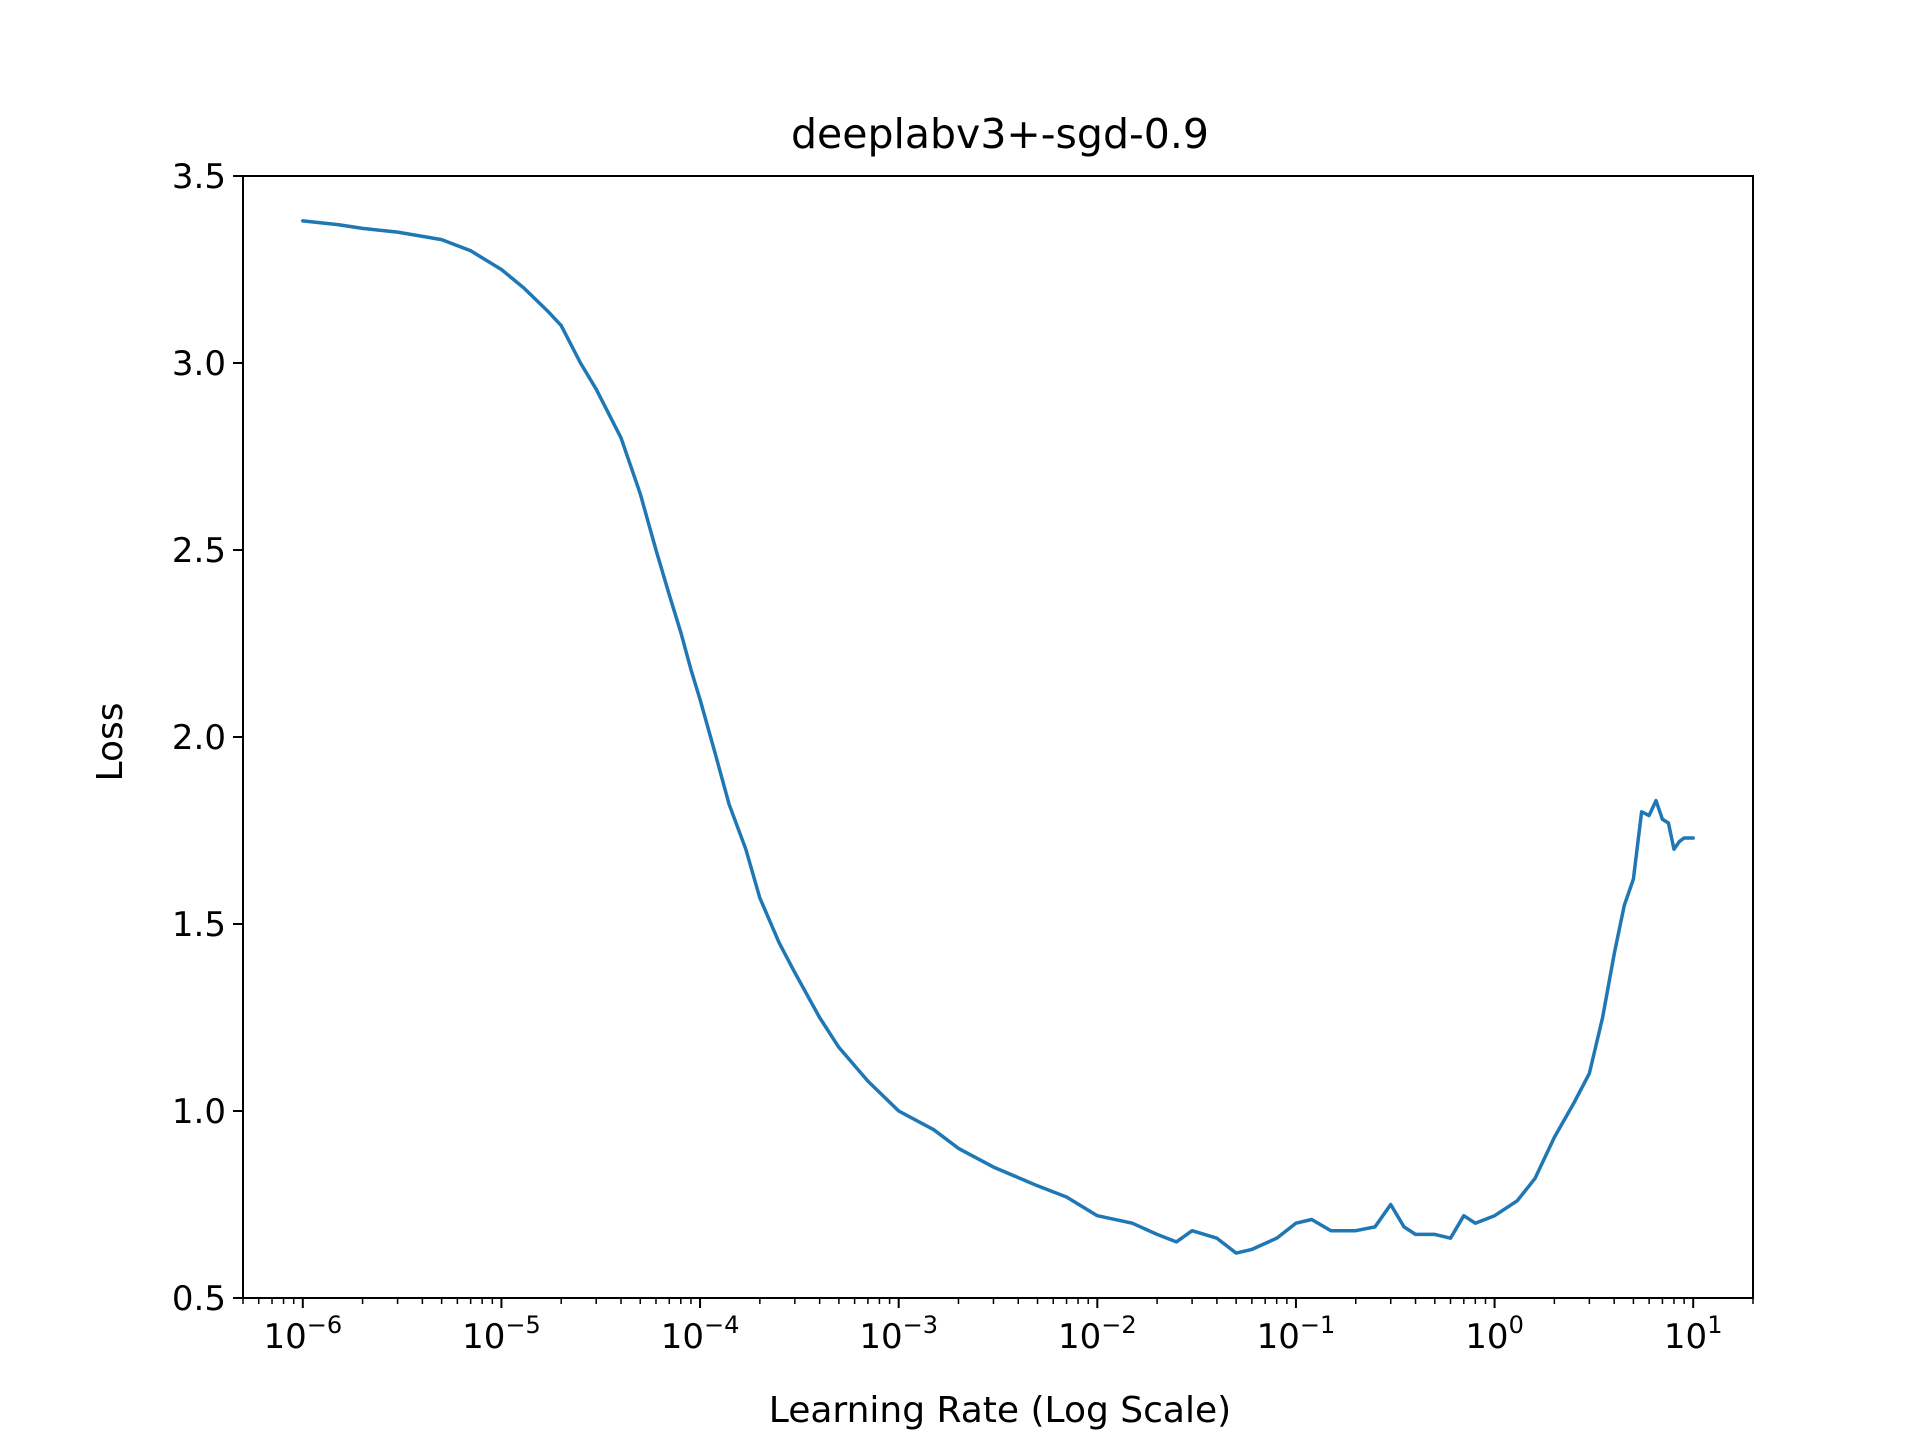 The image size is (1920, 1444). Describe the element at coordinates (1000, 134) in the screenshot. I see `chart-title: deeplabv3+-sgd-0.9` at that location.